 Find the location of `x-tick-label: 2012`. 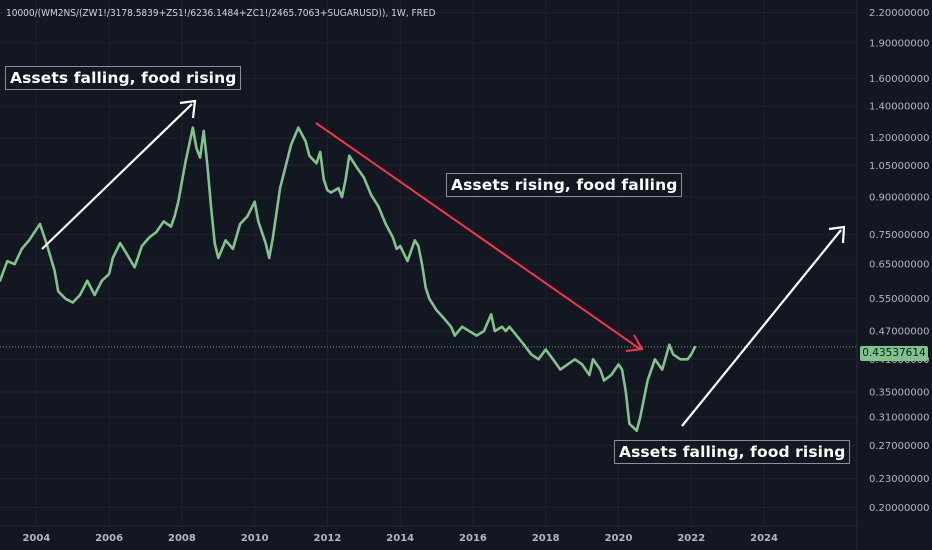

x-tick-label: 2012 is located at coordinates (328, 538).